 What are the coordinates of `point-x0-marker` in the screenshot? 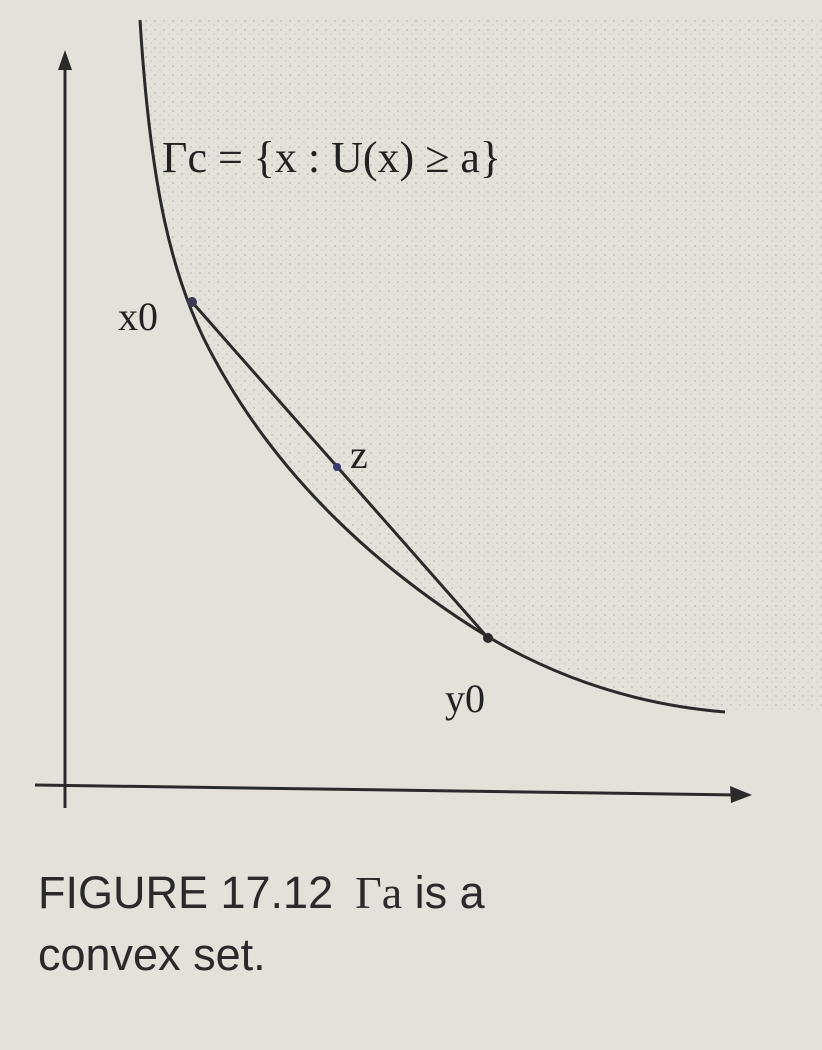 It's located at (192, 302).